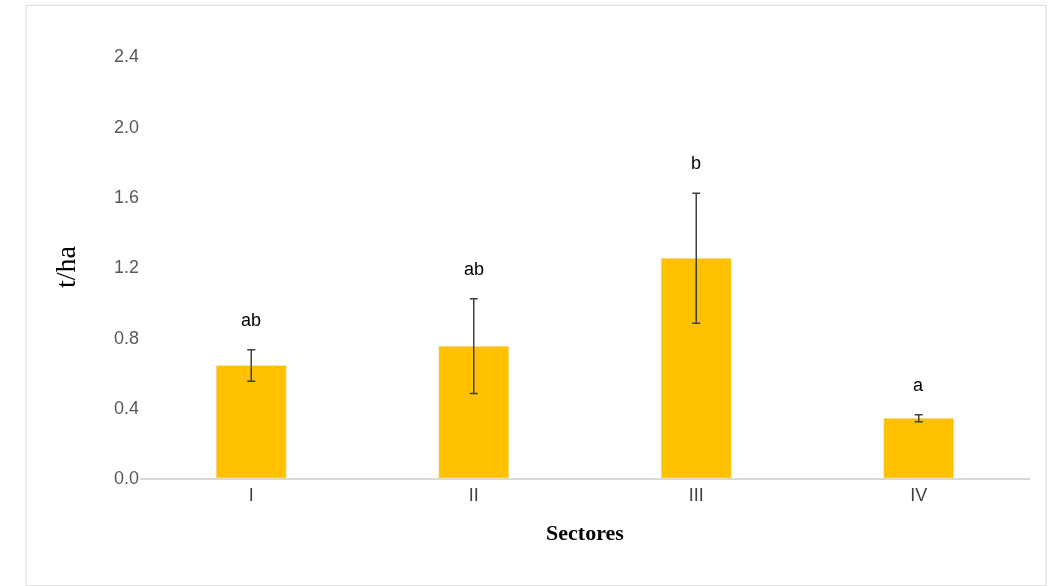 The image size is (1051, 586). I want to click on y-axis-title: t/ha, so click(65, 266).